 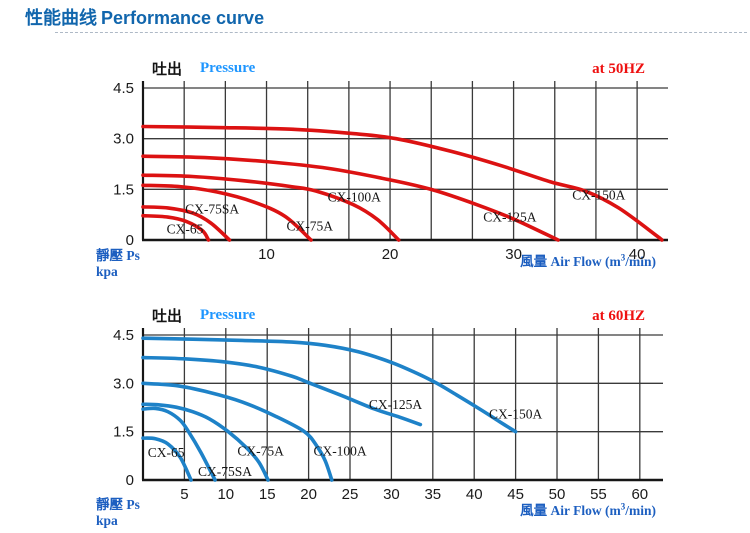 I want to click on chart2-pressure-label: Pressure, so click(x=228, y=315).